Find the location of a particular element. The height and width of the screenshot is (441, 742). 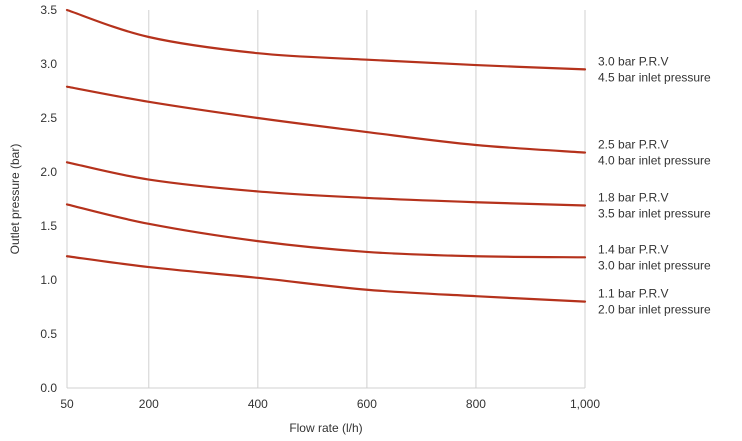

x-tick-label: 800 is located at coordinates (476, 404).